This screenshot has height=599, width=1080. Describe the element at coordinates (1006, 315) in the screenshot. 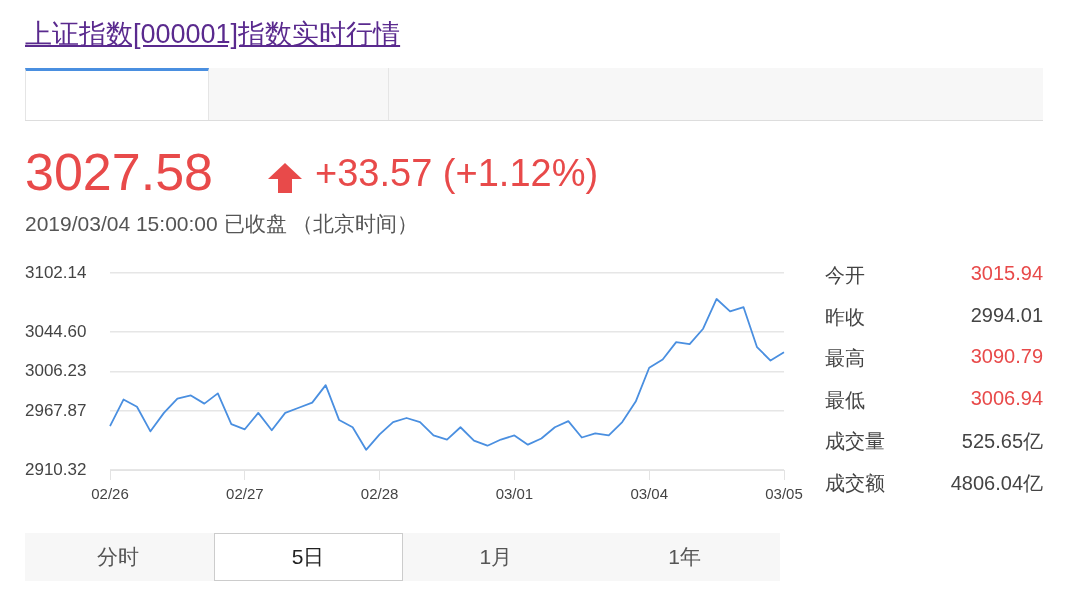

I see `text: 2994.01` at that location.